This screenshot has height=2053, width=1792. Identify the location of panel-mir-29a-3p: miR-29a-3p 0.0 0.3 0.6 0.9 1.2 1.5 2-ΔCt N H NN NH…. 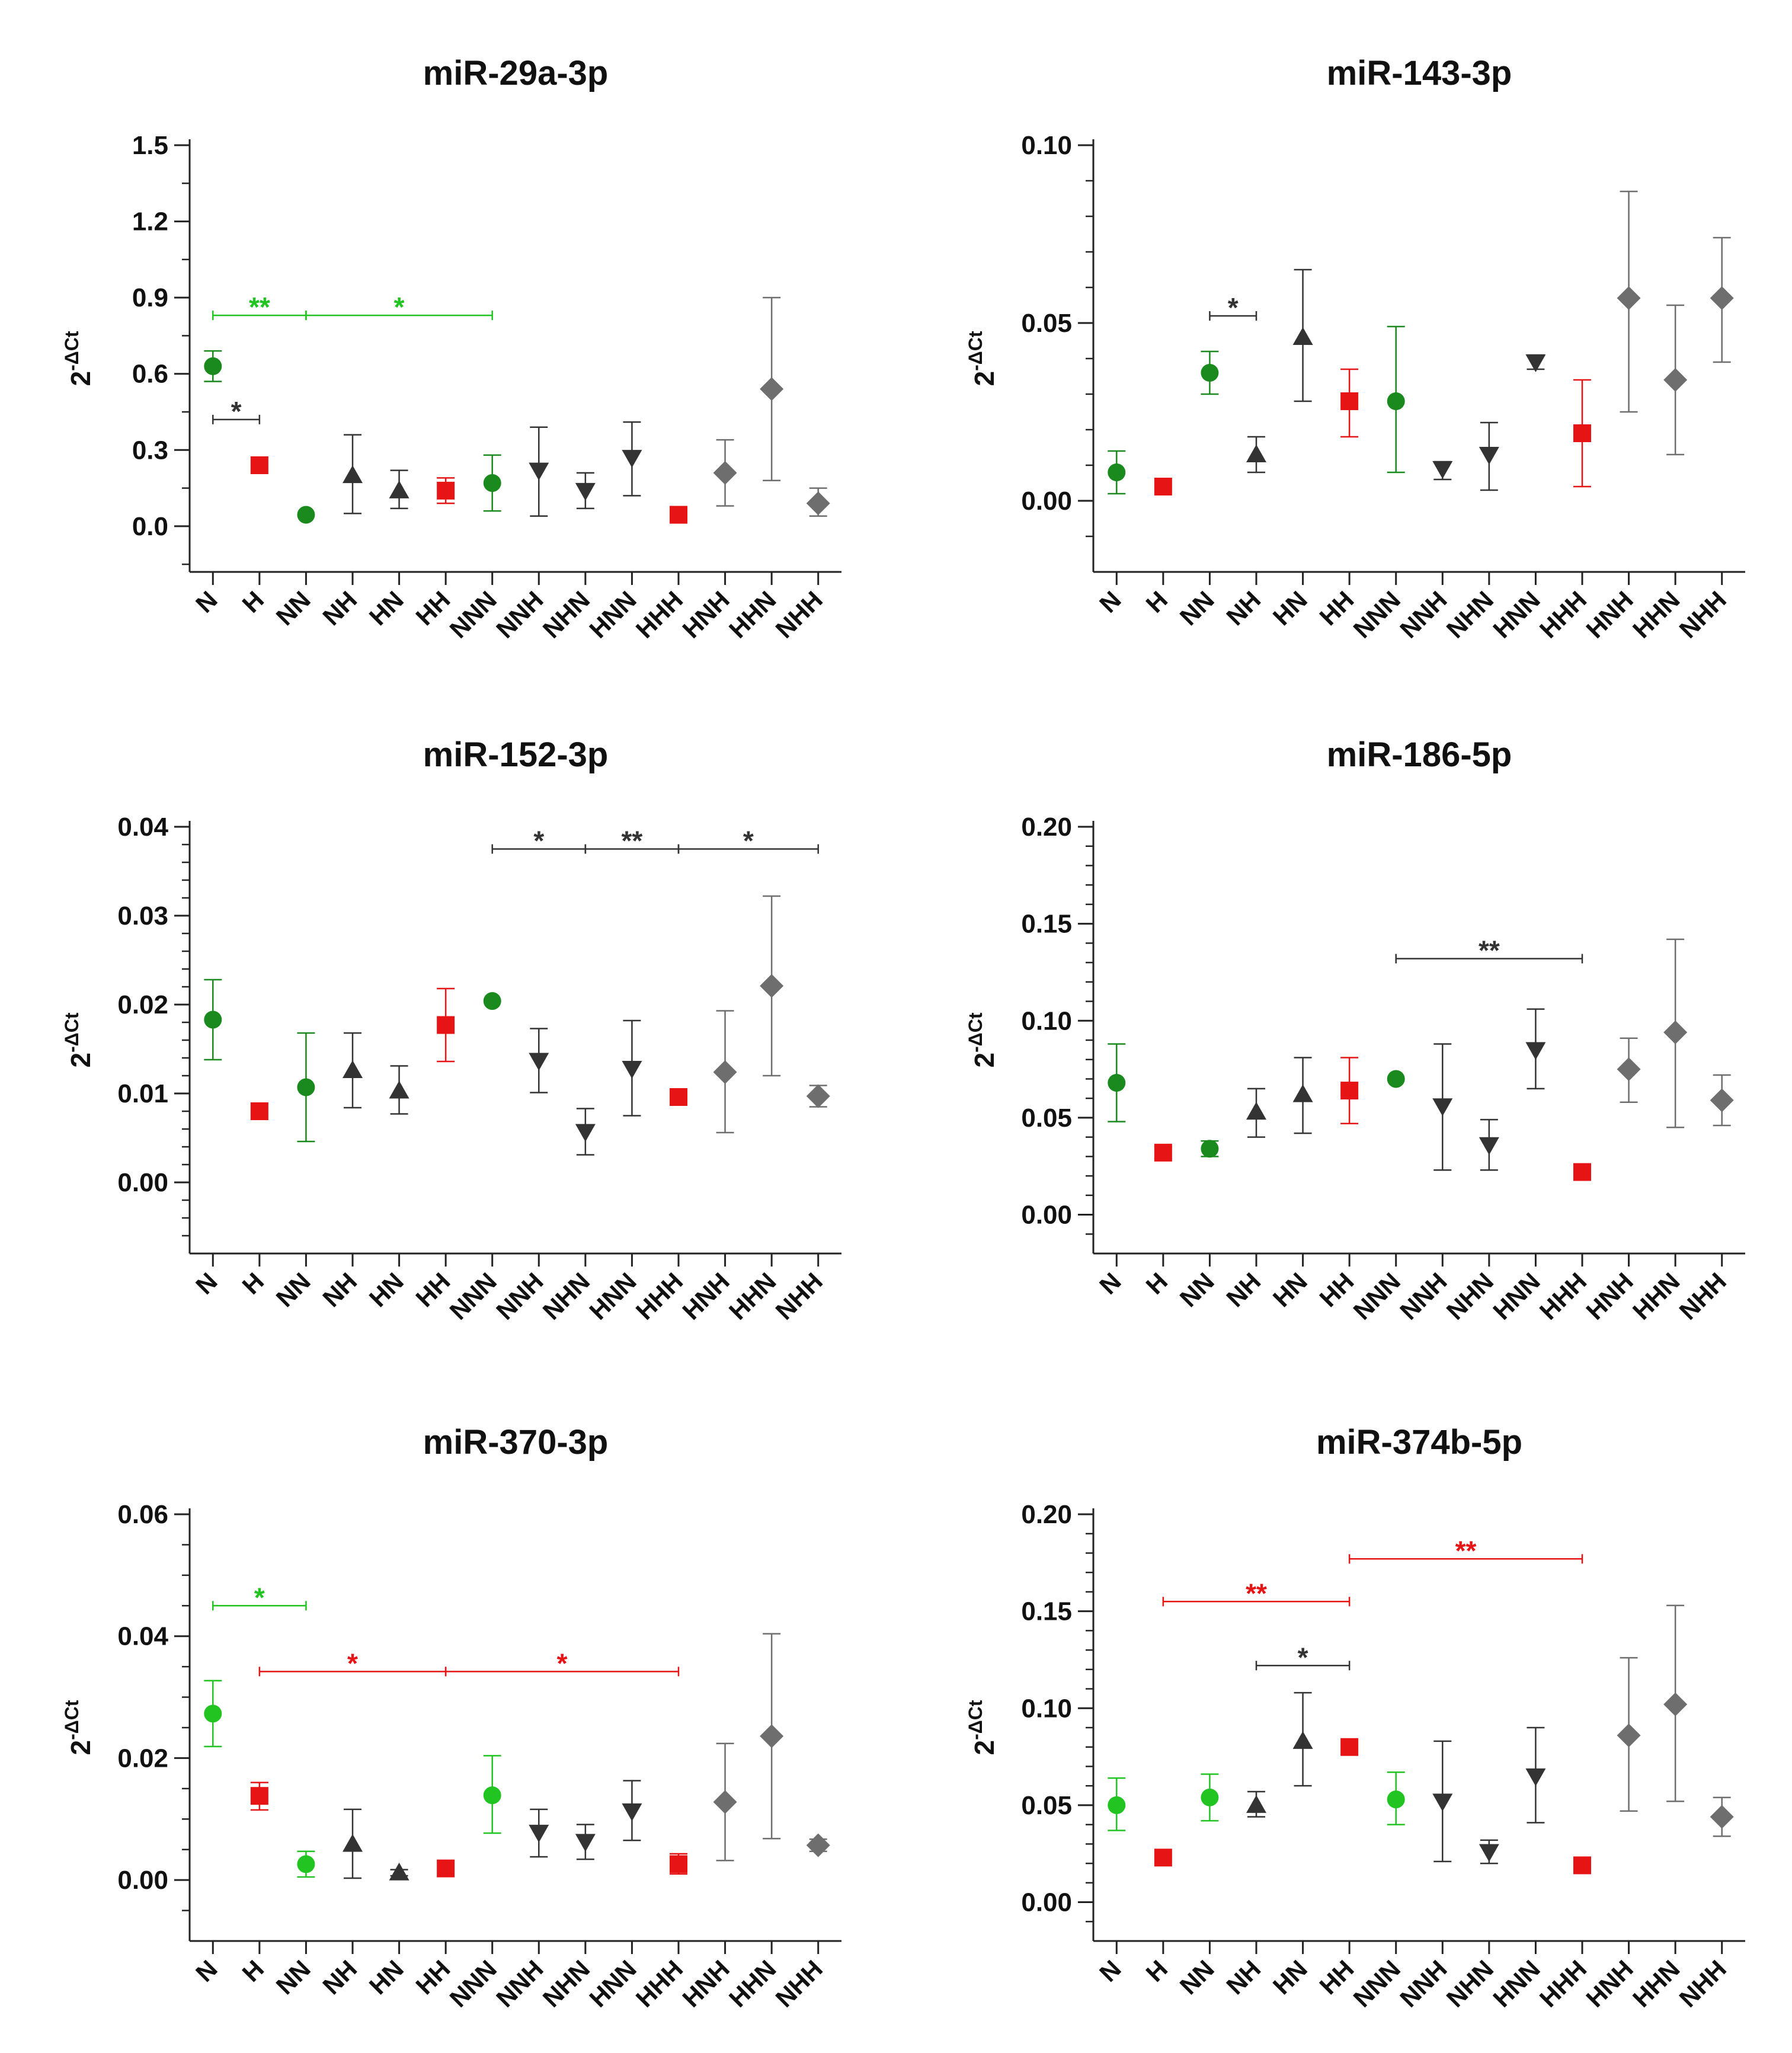
(462, 356).